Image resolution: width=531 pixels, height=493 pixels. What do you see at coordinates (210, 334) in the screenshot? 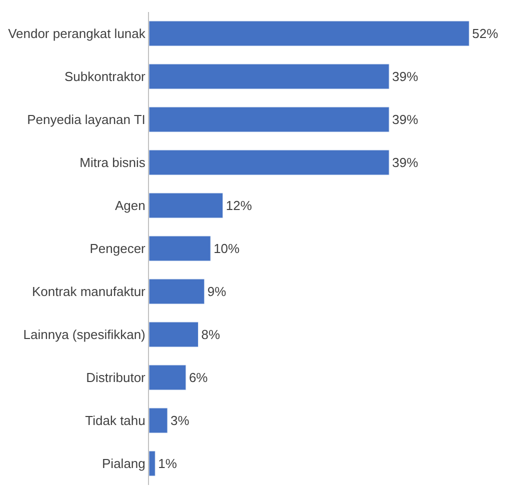
I see `data-label: 8%` at bounding box center [210, 334].